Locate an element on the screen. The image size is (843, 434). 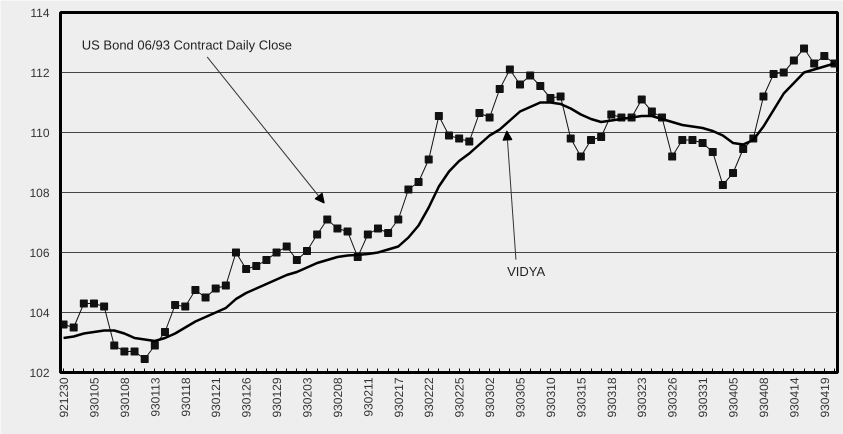
y-tick-label: 108 is located at coordinates (39, 193).